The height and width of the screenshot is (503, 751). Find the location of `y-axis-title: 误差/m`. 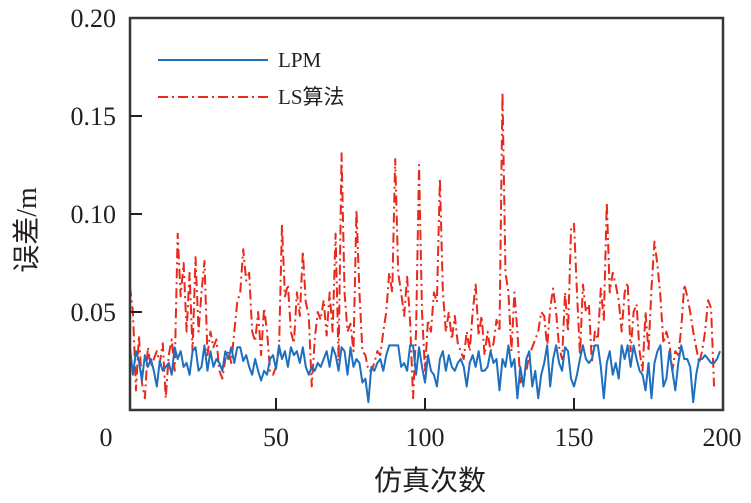

y-axis-title: 误差/m is located at coordinates (27, 230).